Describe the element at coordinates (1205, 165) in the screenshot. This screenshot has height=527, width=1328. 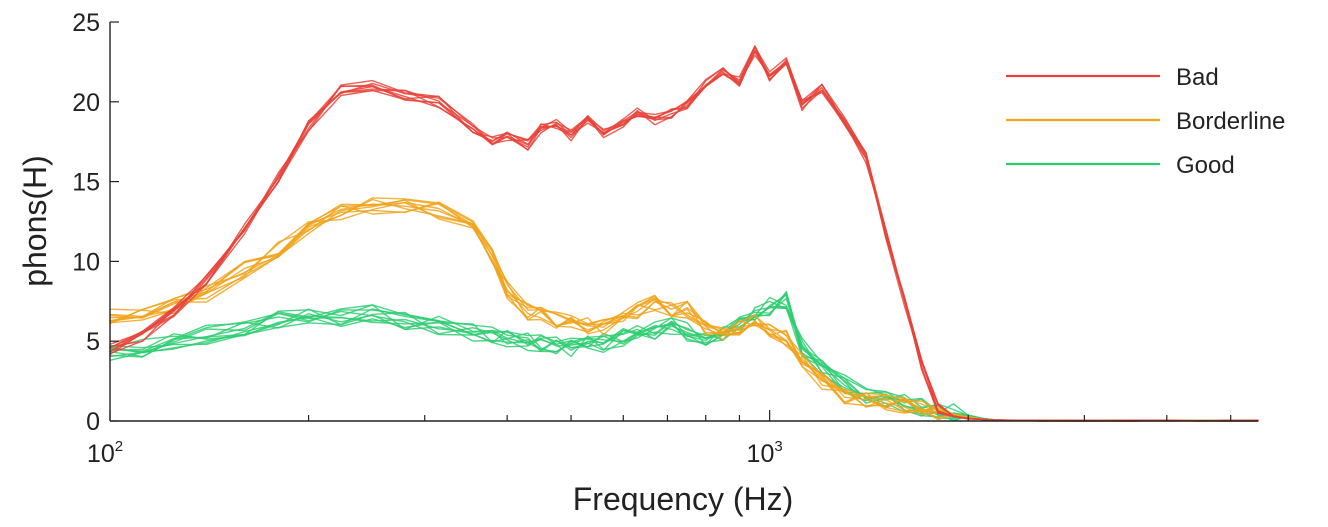
I see `legend-label: Good` at that location.